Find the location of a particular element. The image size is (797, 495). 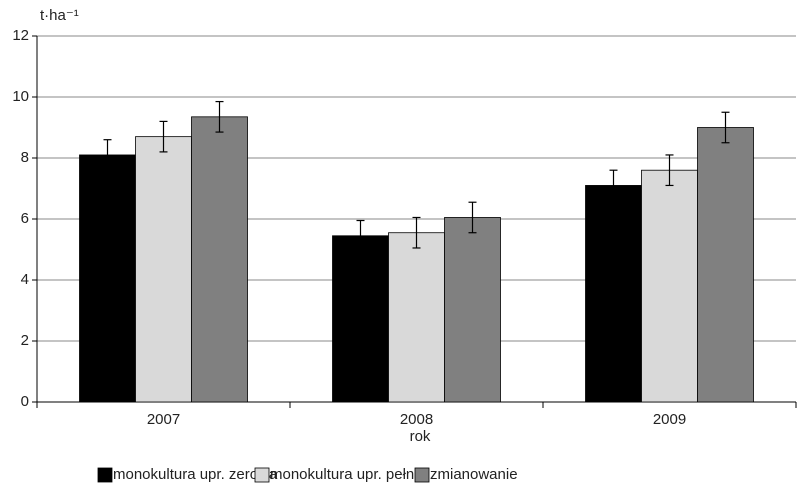

x-axis-label: rok is located at coordinates (420, 436).